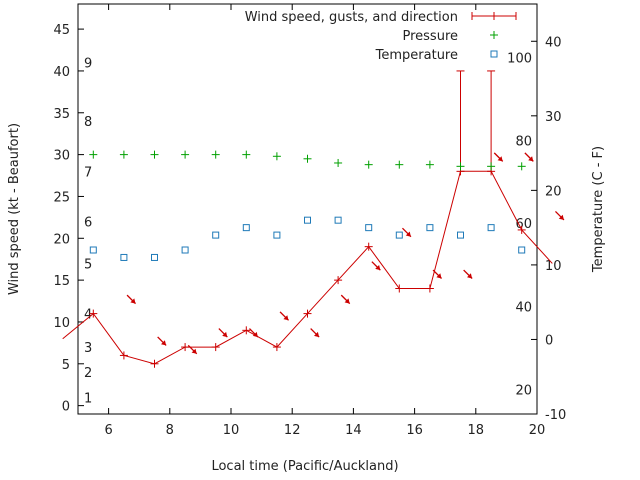 The height and width of the screenshot is (480, 640). What do you see at coordinates (61, 156) in the screenshot?
I see `y-tick-label: 30` at bounding box center [61, 156].